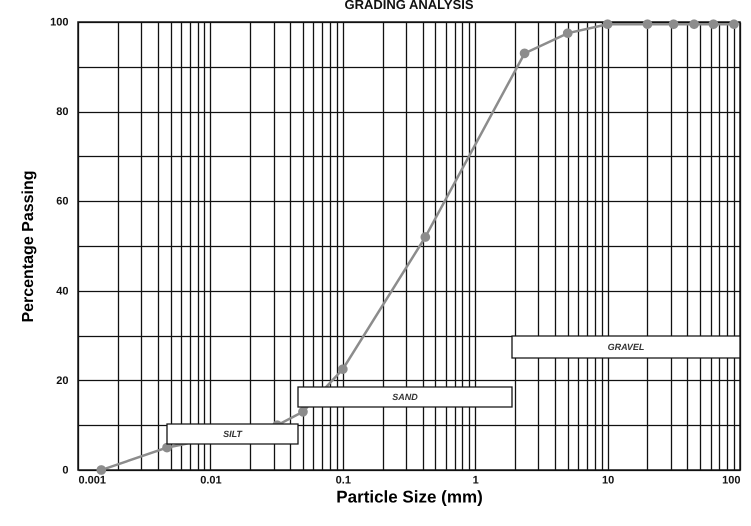 The image size is (751, 526). I want to click on x-tick-label: 100, so click(731, 480).